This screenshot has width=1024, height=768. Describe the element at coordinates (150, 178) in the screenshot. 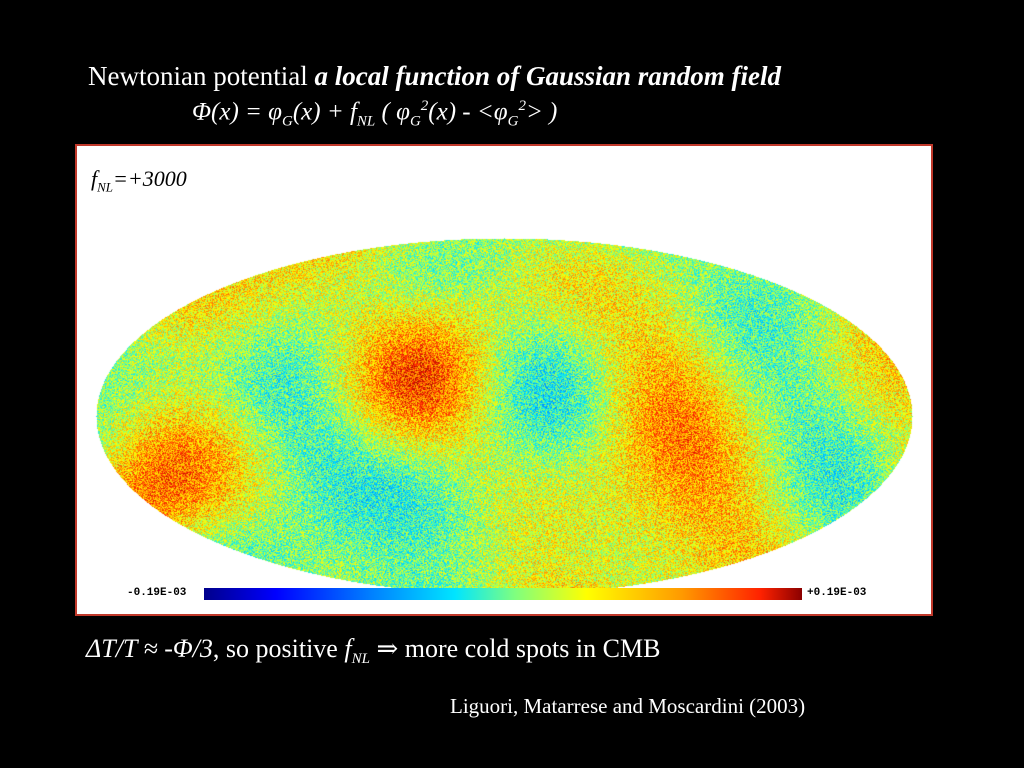

I see `fnl-value: =+3000` at that location.